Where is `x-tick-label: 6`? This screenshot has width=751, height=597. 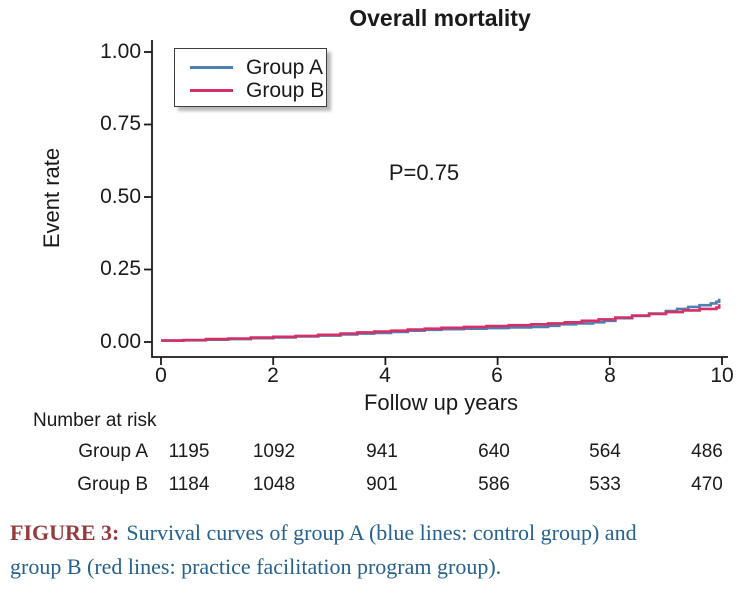 x-tick-label: 6 is located at coordinates (497, 375).